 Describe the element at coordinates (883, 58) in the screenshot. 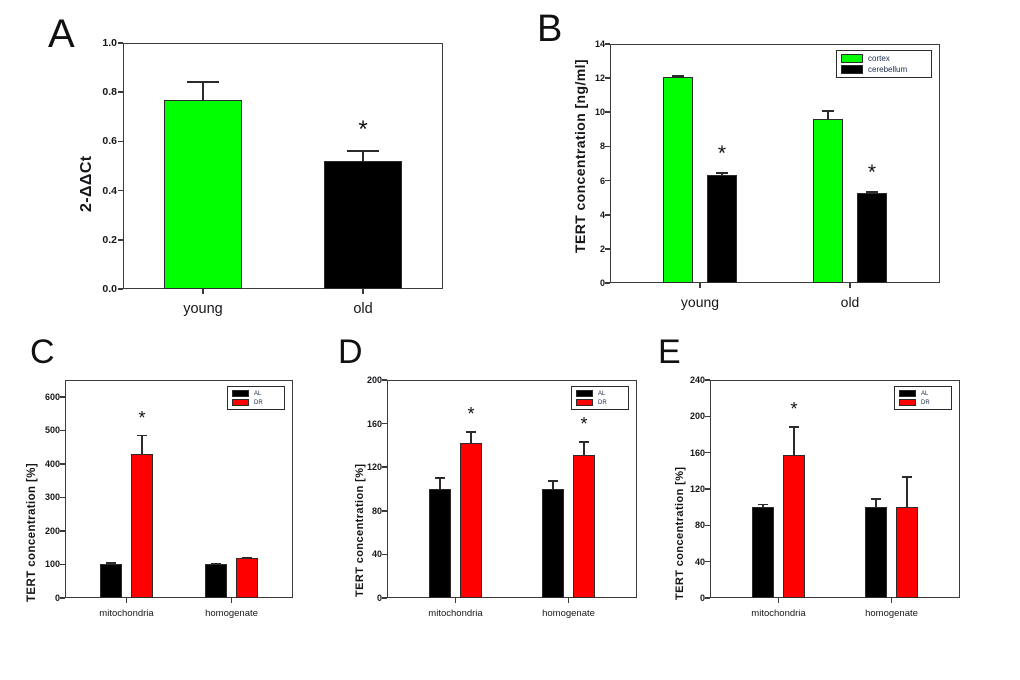

I see `legend-item: cortex` at that location.